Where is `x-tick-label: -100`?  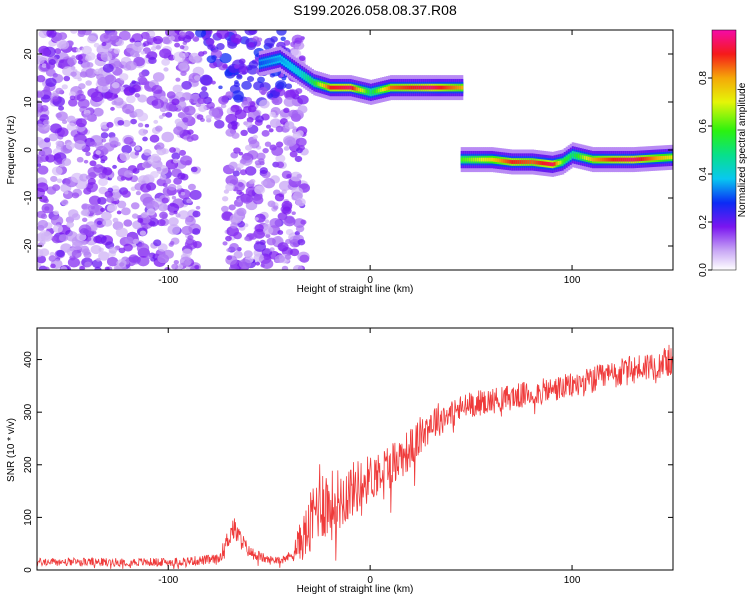
x-tick-label: -100 is located at coordinates (168, 580).